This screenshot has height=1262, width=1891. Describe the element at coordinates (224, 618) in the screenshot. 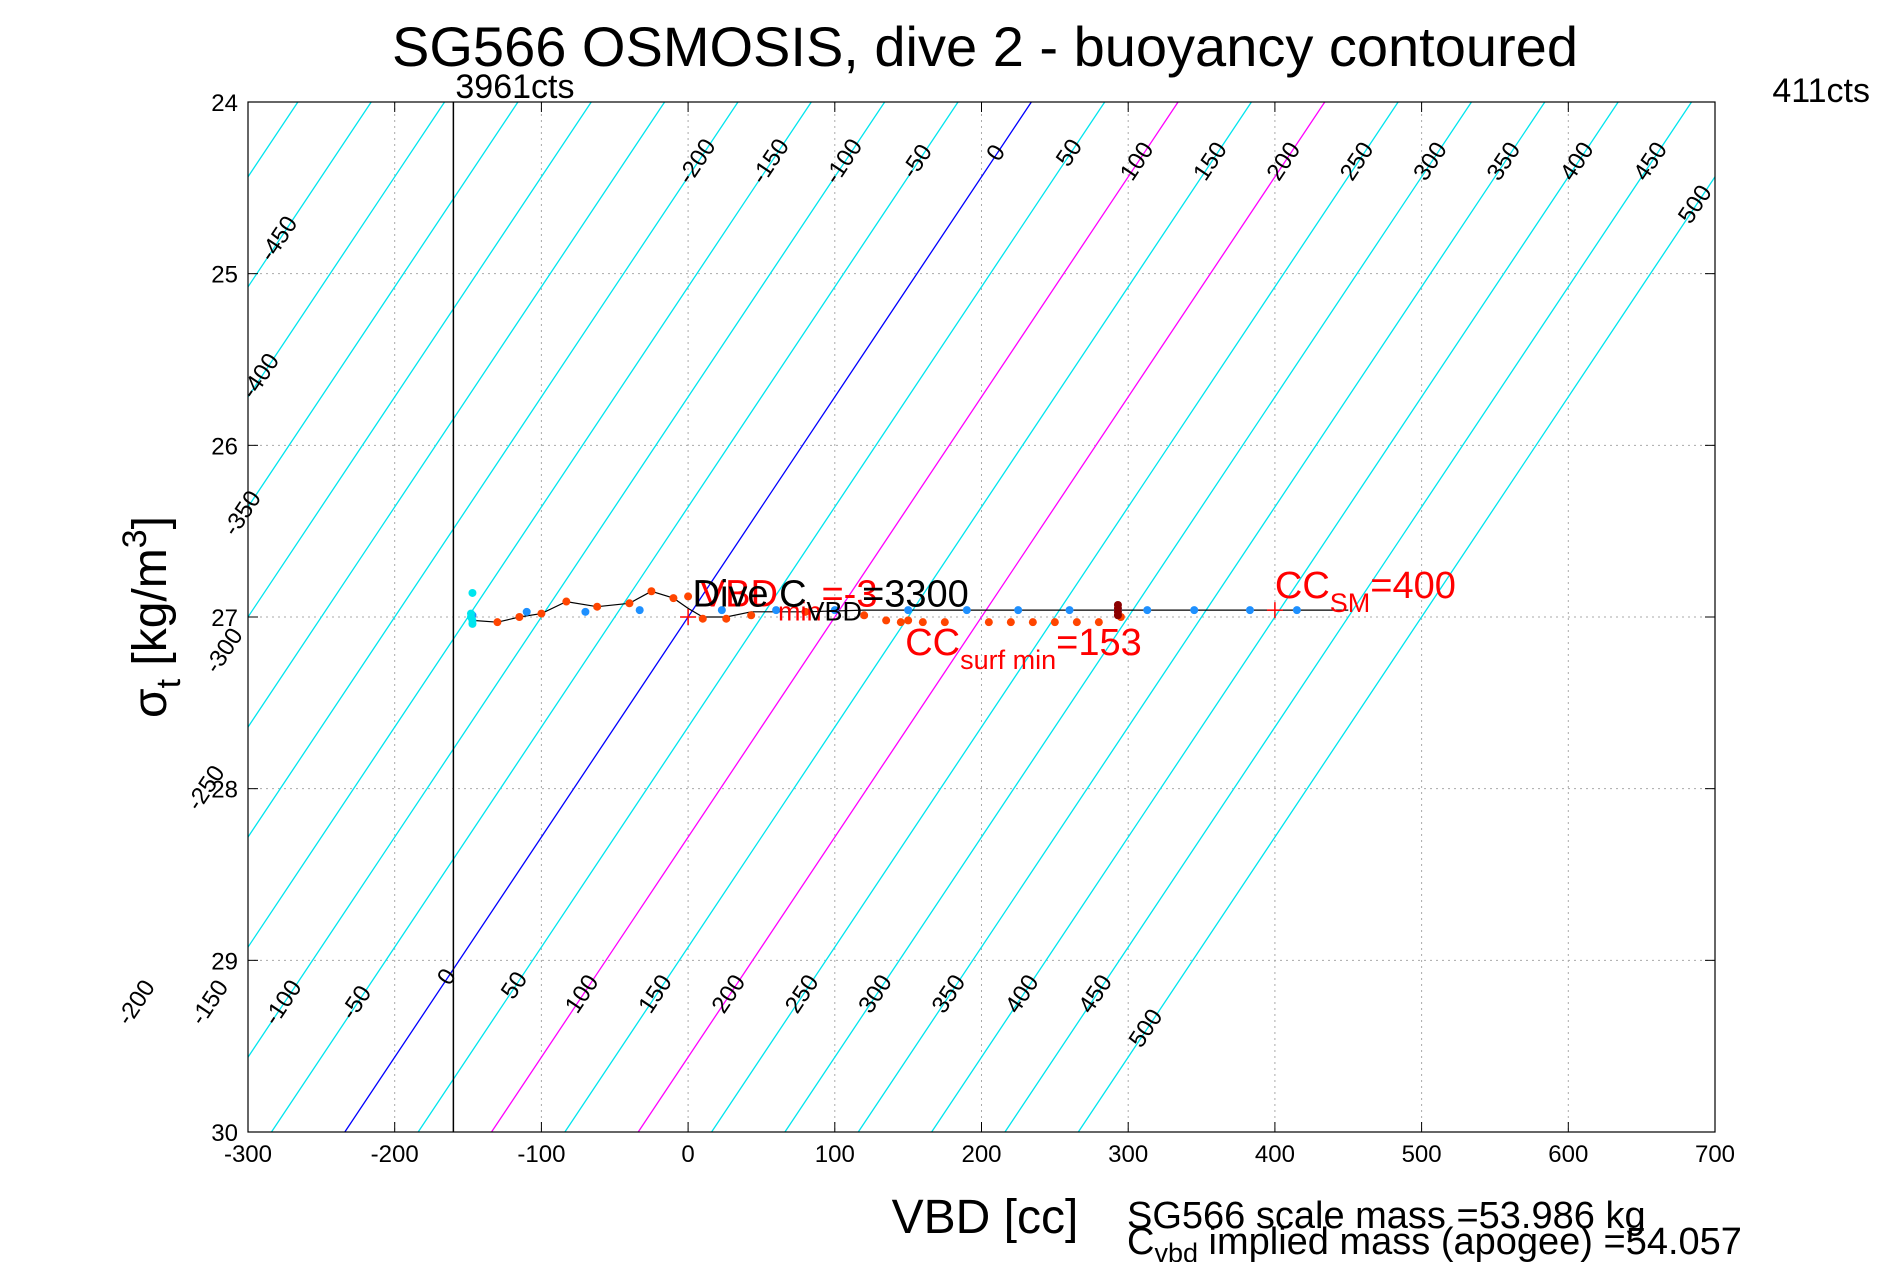

I see `y-tick-label: 27` at that location.